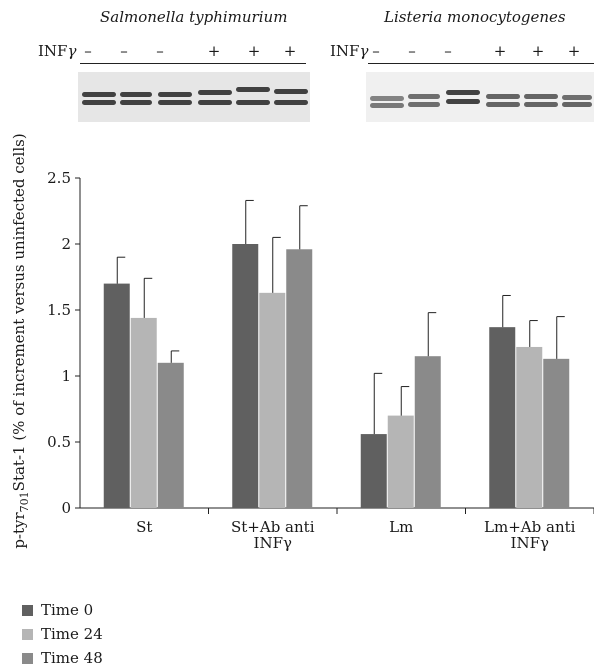 This screenshot has height=670, width=594. I want to click on legend-item-time24: Time 24, so click(62, 634).